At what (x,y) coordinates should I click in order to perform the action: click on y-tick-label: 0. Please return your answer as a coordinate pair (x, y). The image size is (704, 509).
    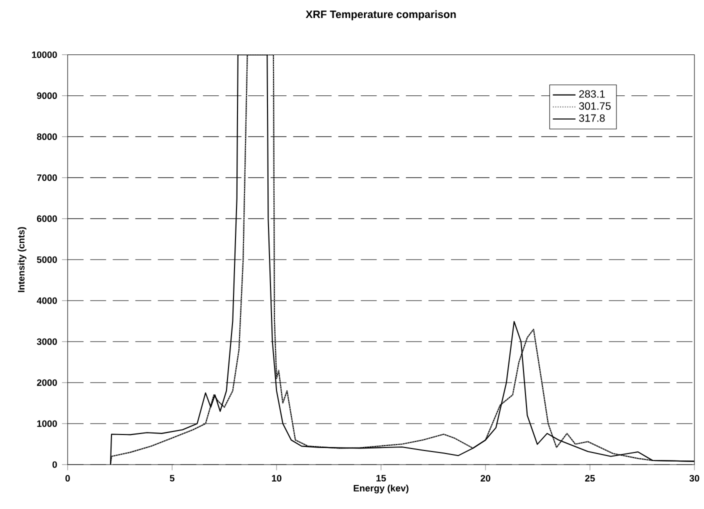
    Looking at the image, I should click on (54, 464).